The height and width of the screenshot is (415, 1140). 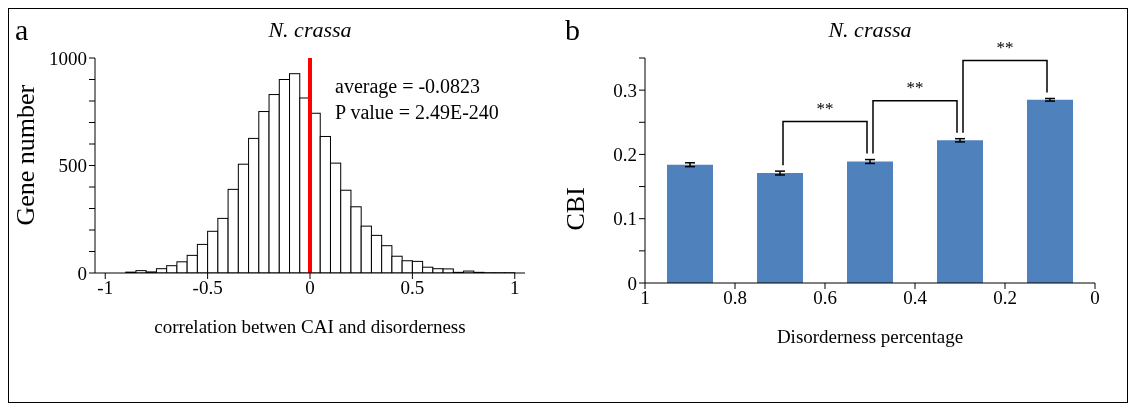 I want to click on text: a, so click(x=22, y=30).